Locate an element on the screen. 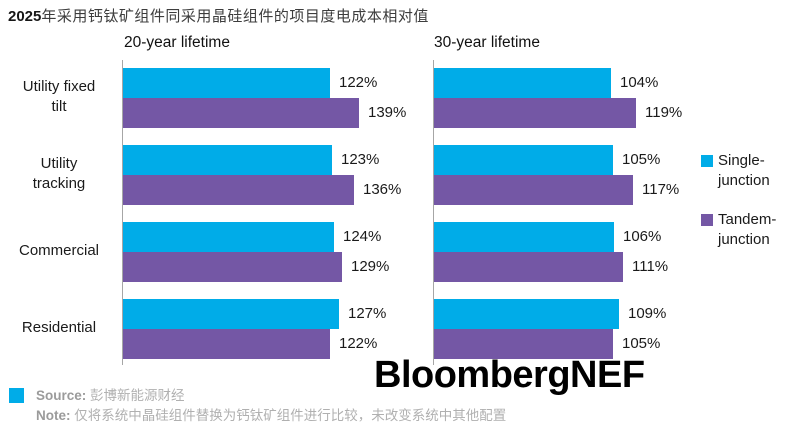 The image size is (800, 433). bar-value-label: 119% is located at coordinates (664, 112).